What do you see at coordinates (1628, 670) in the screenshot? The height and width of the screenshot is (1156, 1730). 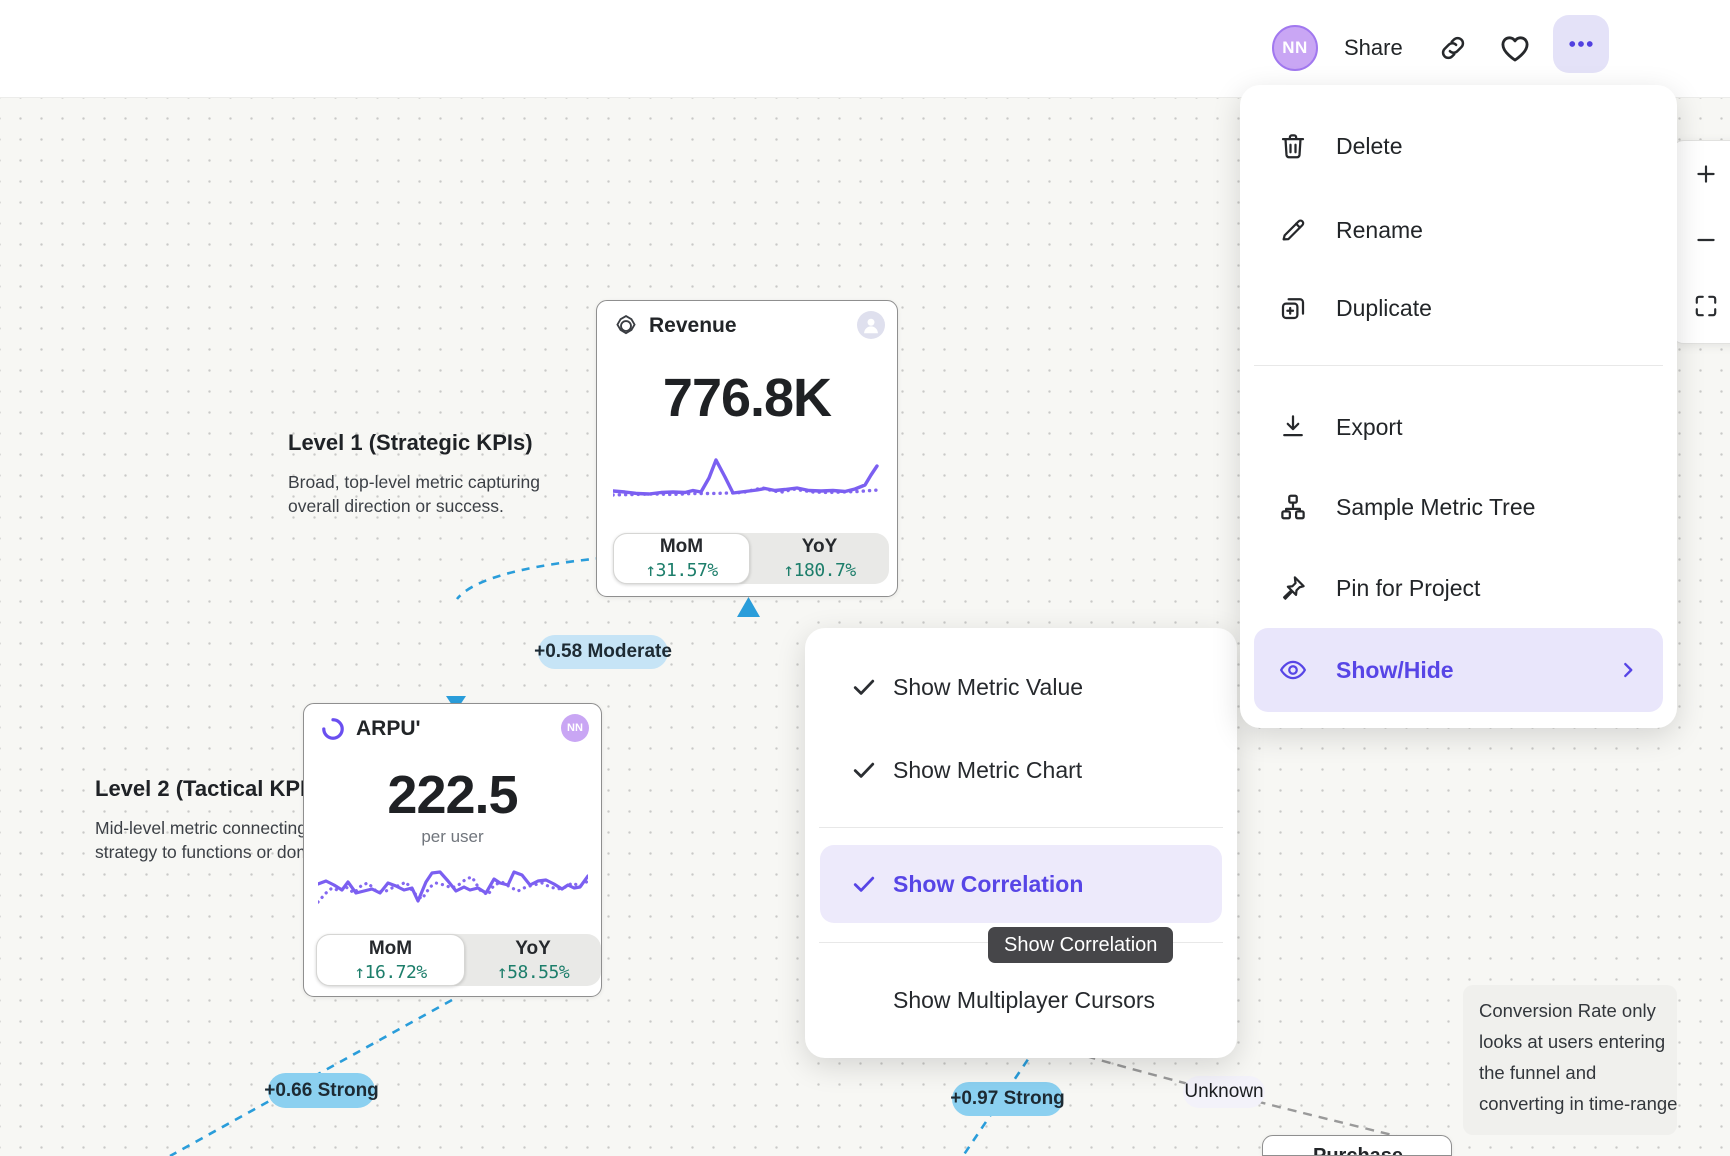 I see `chevron-right-icon` at bounding box center [1628, 670].